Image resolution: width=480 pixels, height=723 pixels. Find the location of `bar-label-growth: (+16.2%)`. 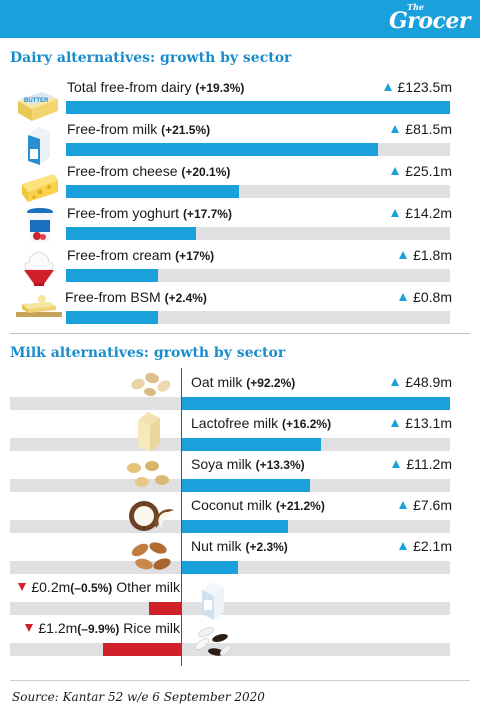

bar-label-growth: (+16.2%) is located at coordinates (307, 424).